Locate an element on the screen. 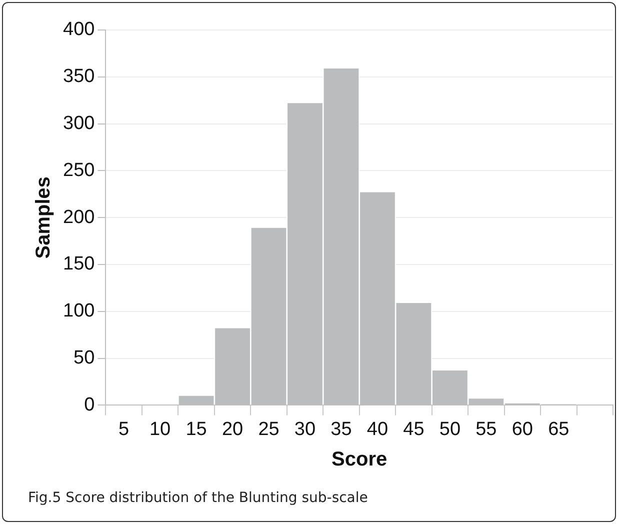 The height and width of the screenshot is (528, 621). caption: Fig.5 Score distribution of the Blunting sub-scale is located at coordinates (198, 498).